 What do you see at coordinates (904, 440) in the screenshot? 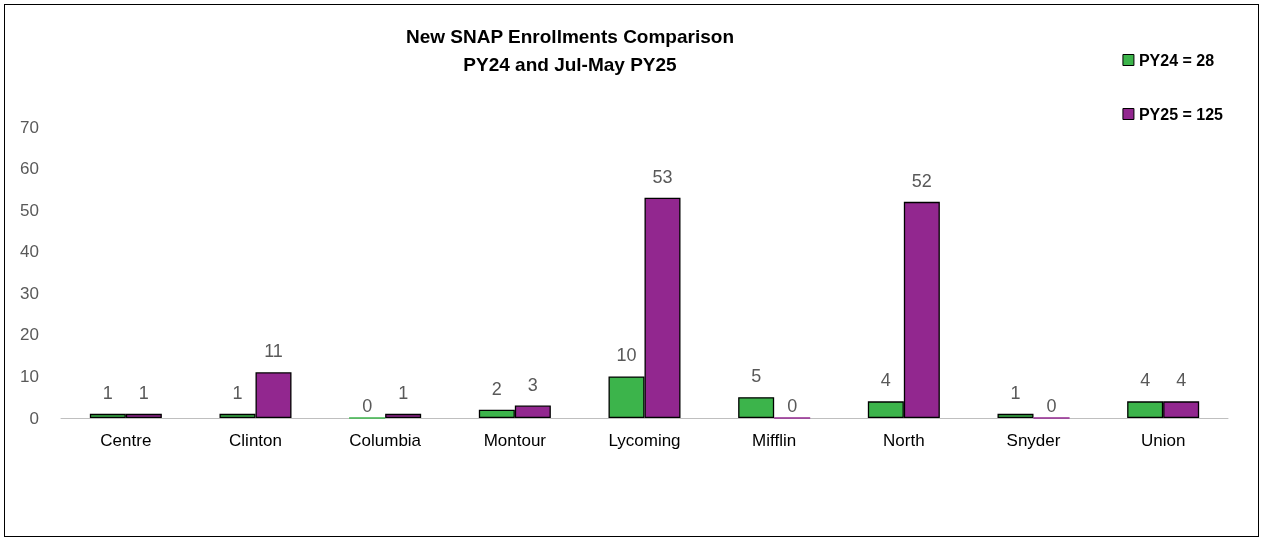
I see `x-tick-label: North` at bounding box center [904, 440].